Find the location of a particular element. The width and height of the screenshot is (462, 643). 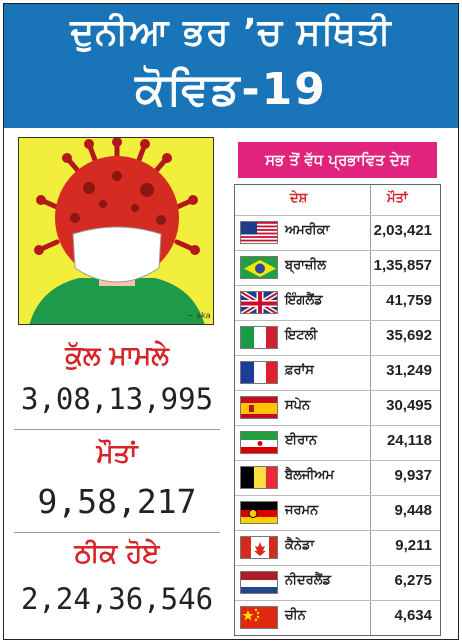

country-deaths: 2,03,421 is located at coordinates (402, 230).